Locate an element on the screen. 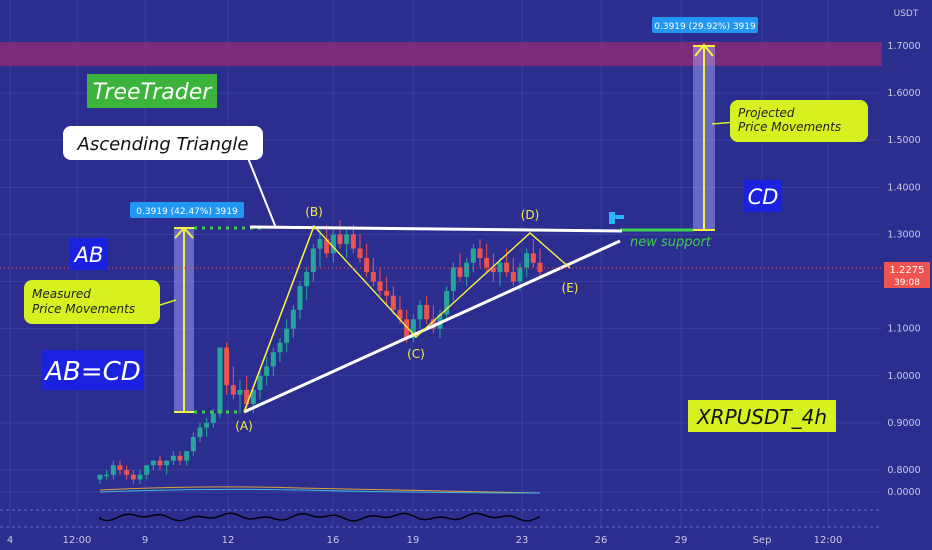  time-tick: 12:00 is located at coordinates (77, 540).